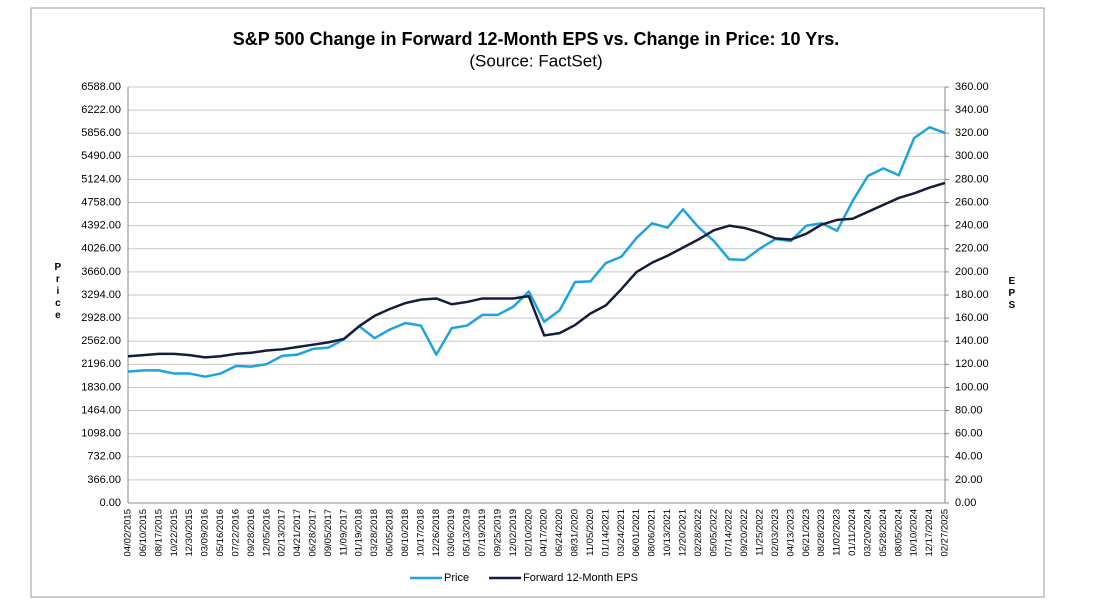  I want to click on y2-tick-label: 300.00, so click(972, 156).